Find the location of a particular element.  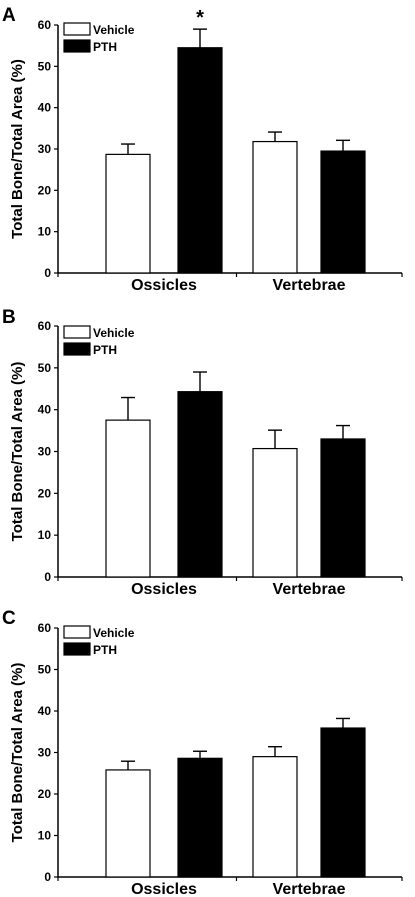

panel-letter: B is located at coordinates (9, 317).